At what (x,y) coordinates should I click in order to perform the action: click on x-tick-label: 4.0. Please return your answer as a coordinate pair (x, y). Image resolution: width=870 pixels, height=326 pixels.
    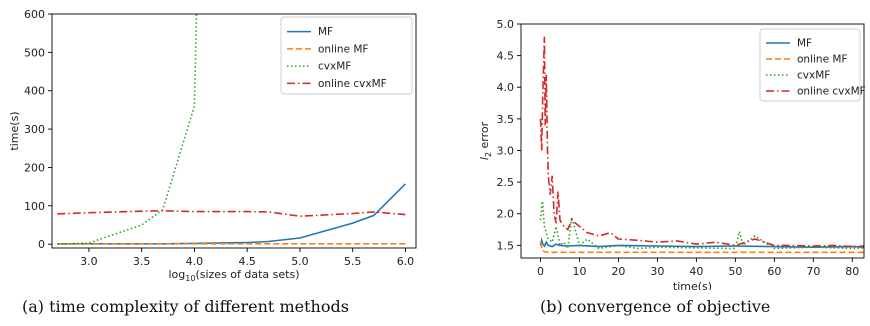
    Looking at the image, I should click on (195, 261).